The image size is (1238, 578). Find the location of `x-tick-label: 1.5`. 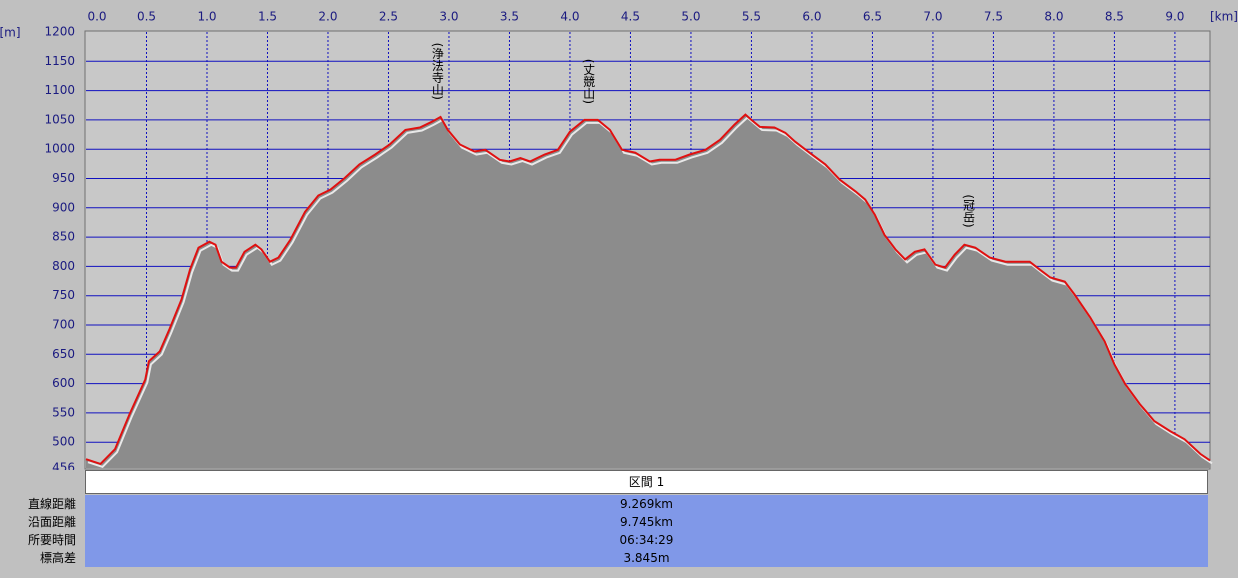

x-tick-label: 1.5 is located at coordinates (267, 17).